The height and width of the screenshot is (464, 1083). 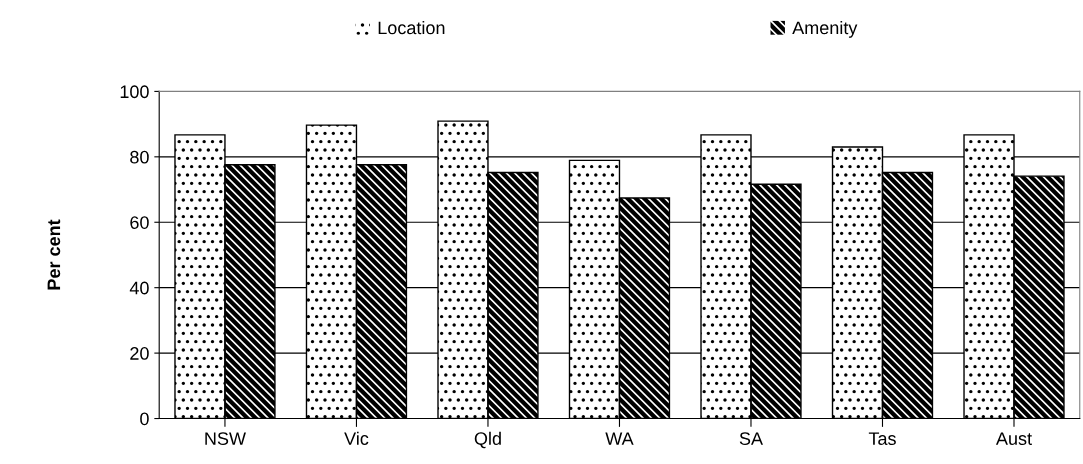 What do you see at coordinates (54, 254) in the screenshot?
I see `y-axis-title: Per cent` at bounding box center [54, 254].